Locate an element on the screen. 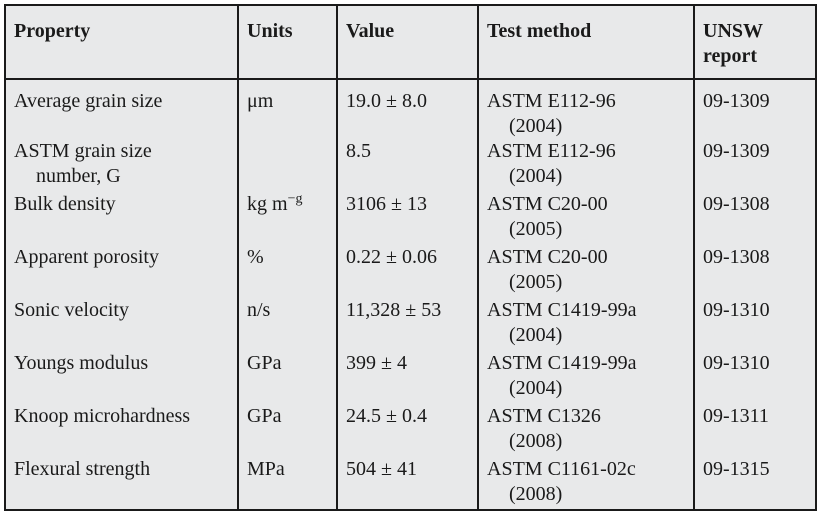 This screenshot has height=517, width=823. property-line1: Youngs modulus is located at coordinates (81, 363).